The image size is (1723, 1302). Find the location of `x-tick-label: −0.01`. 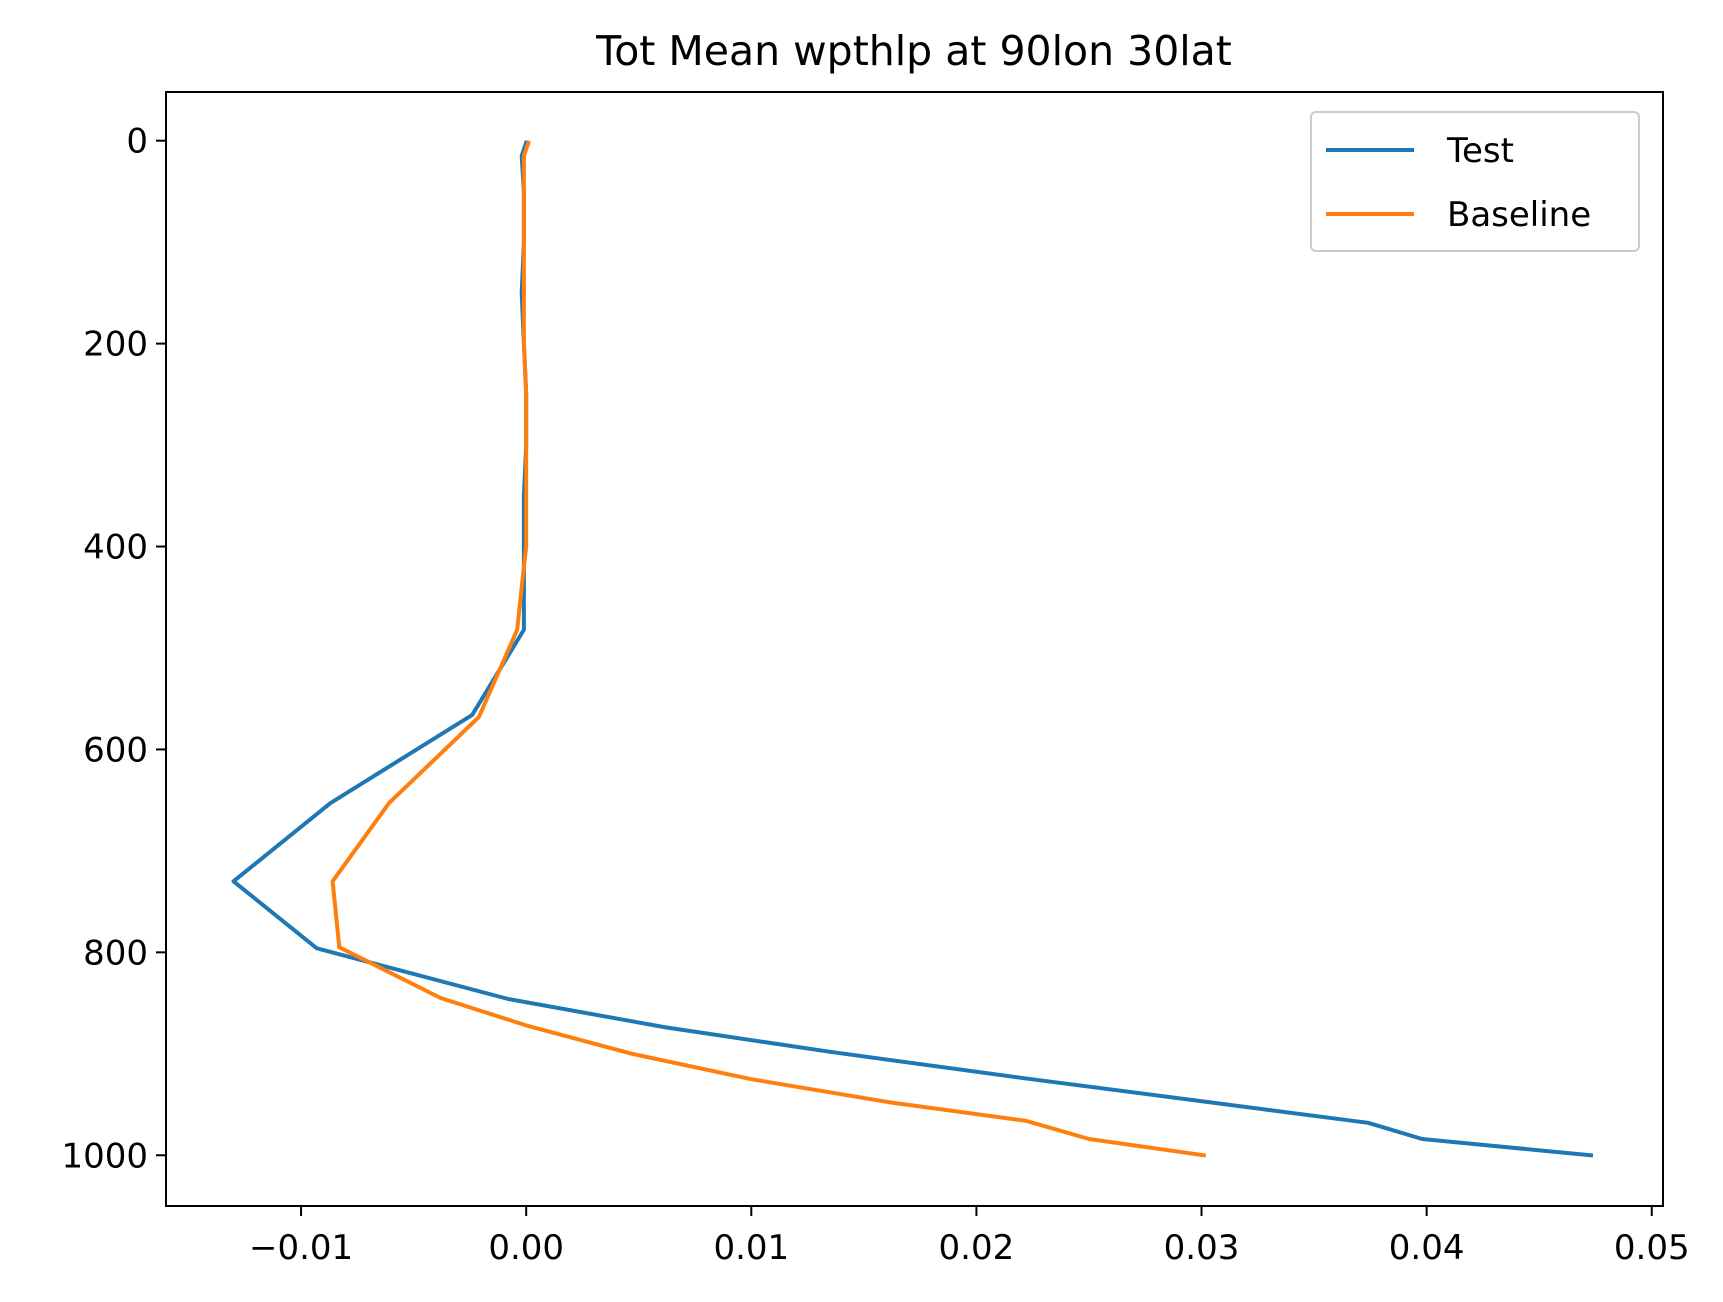

x-tick-label: −0.01 is located at coordinates (301, 1248).